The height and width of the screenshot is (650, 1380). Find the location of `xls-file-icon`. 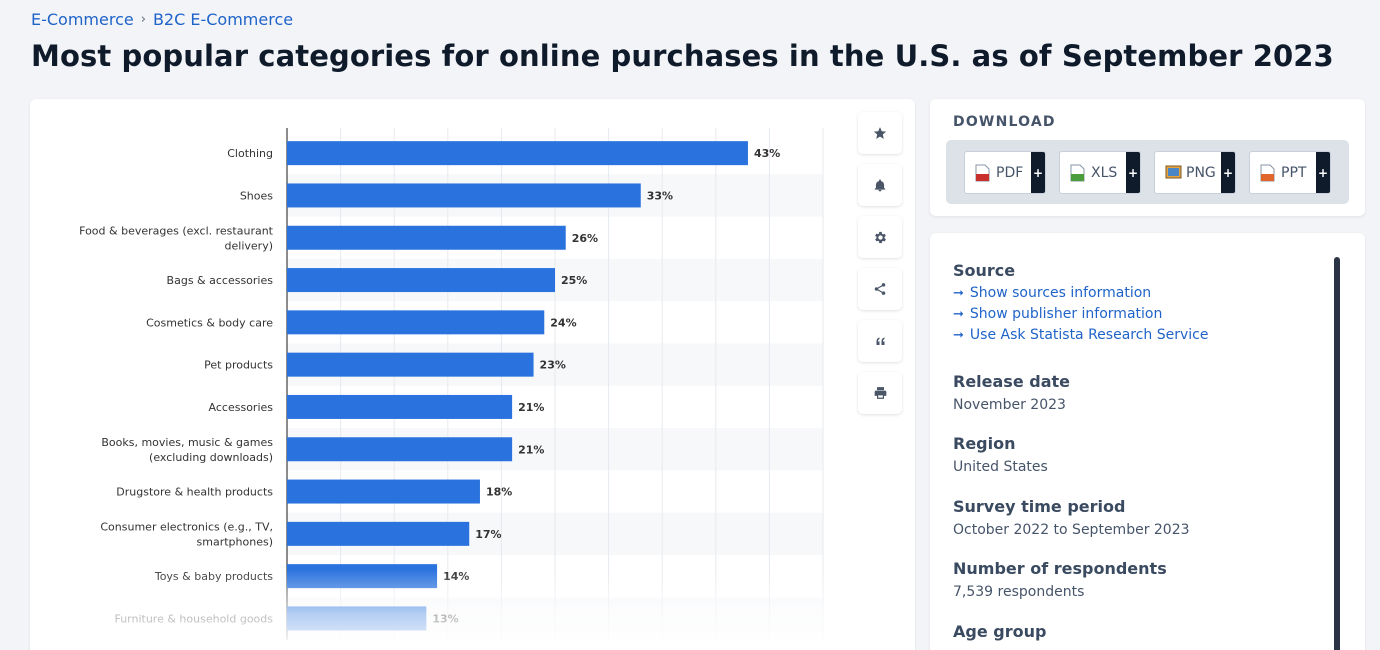

xls-file-icon is located at coordinates (1077, 173).